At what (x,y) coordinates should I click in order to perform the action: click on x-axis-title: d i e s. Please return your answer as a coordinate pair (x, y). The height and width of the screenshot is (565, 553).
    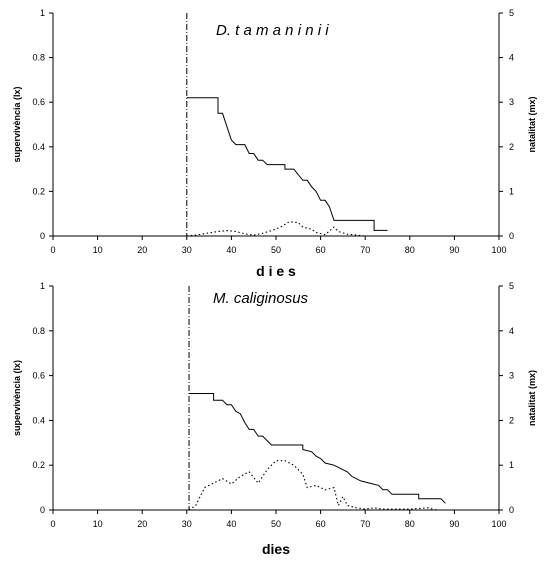
    Looking at the image, I should click on (276, 271).